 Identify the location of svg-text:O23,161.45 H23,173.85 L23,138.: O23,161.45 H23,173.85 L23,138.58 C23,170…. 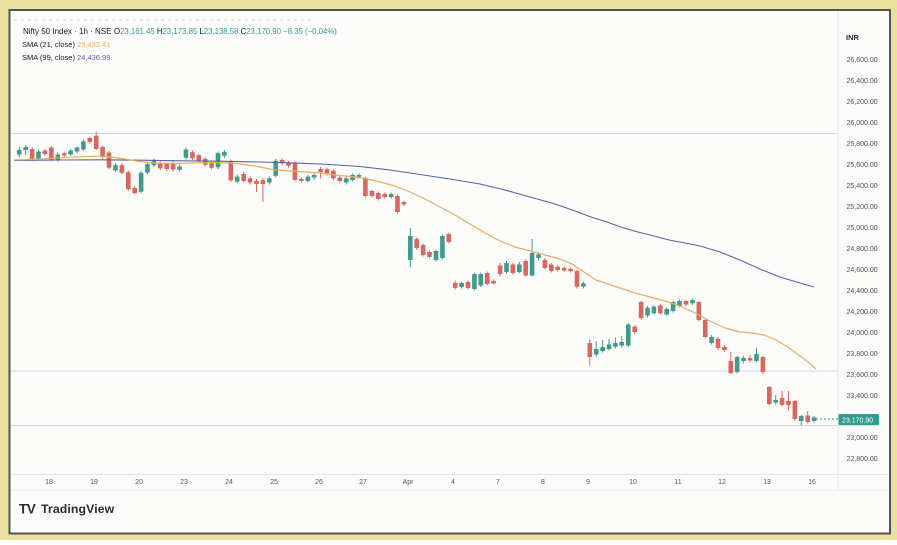
(225, 31).